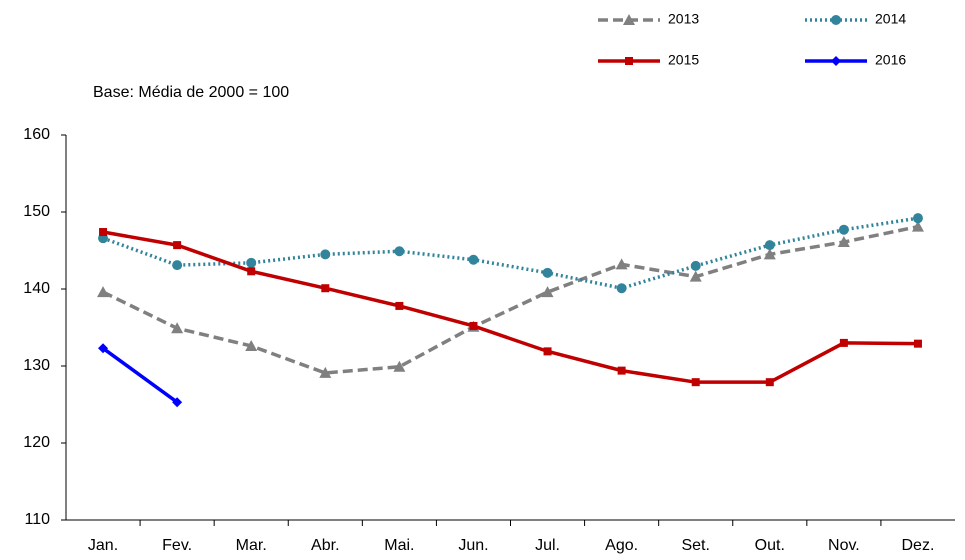 This screenshot has height=560, width=965. What do you see at coordinates (683, 60) in the screenshot?
I see `legend-label: 2015` at bounding box center [683, 60].